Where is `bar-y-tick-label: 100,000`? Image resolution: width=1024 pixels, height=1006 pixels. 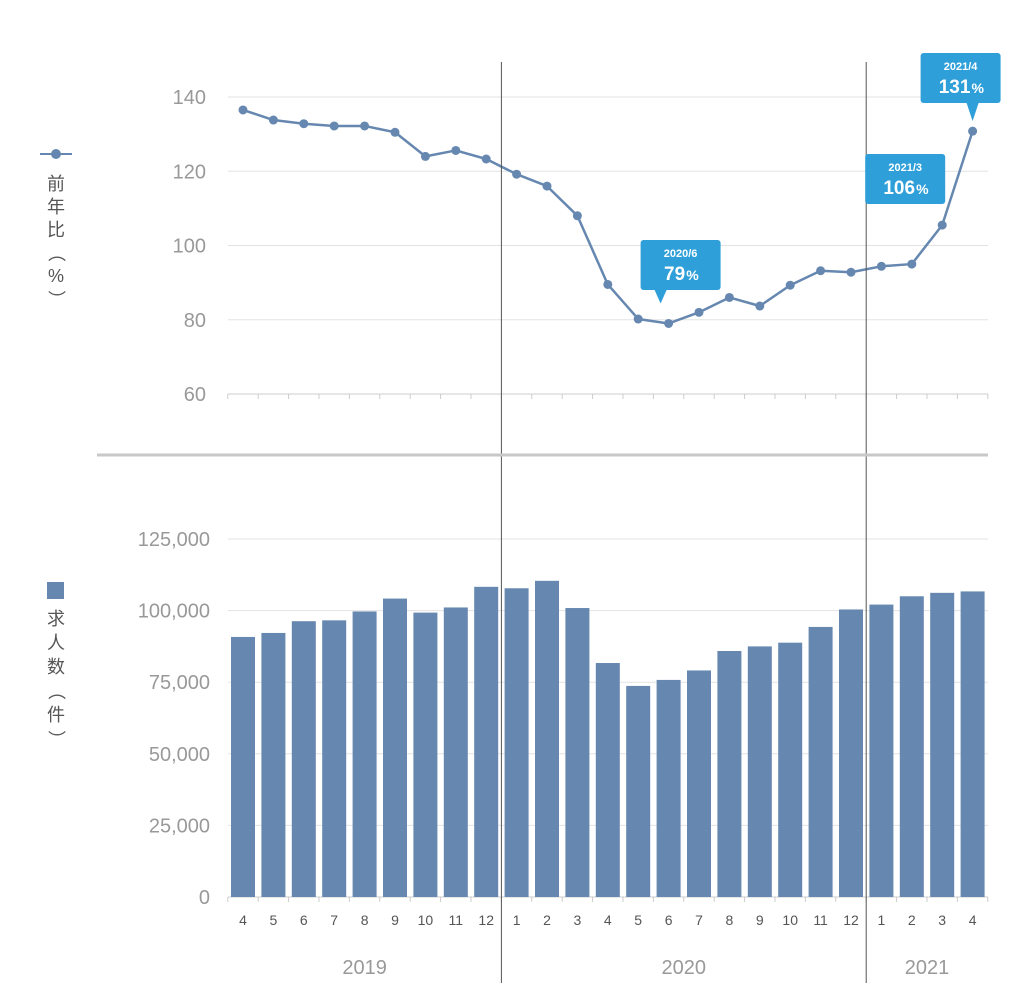 bar-y-tick-label: 100,000 is located at coordinates (174, 612).